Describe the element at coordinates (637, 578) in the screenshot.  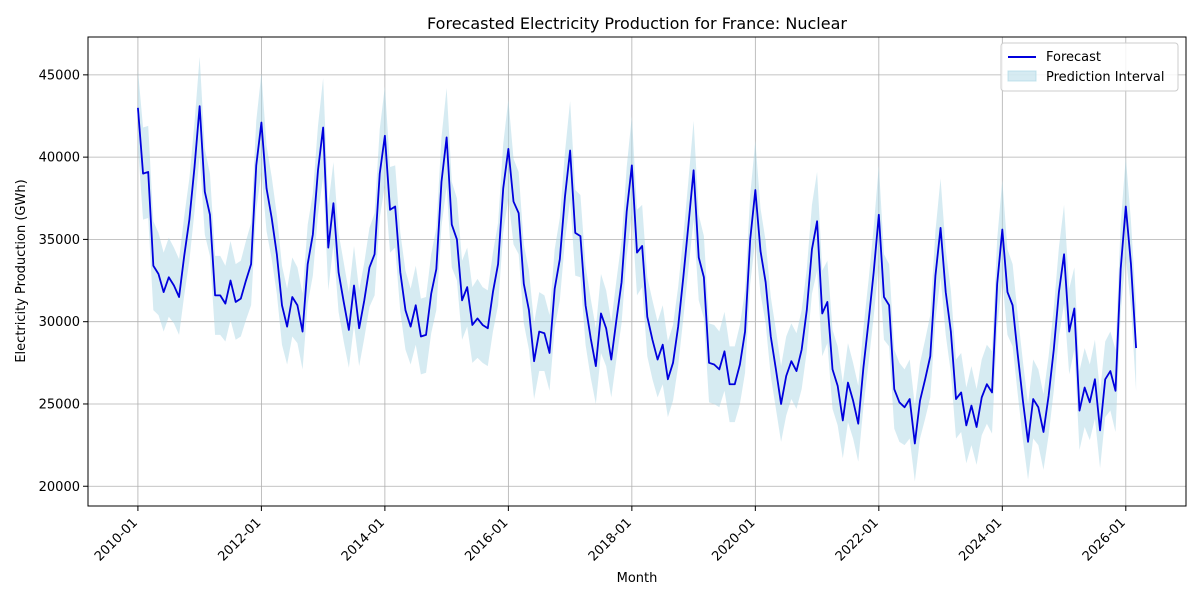
I see `x-axis-title: Month` at that location.